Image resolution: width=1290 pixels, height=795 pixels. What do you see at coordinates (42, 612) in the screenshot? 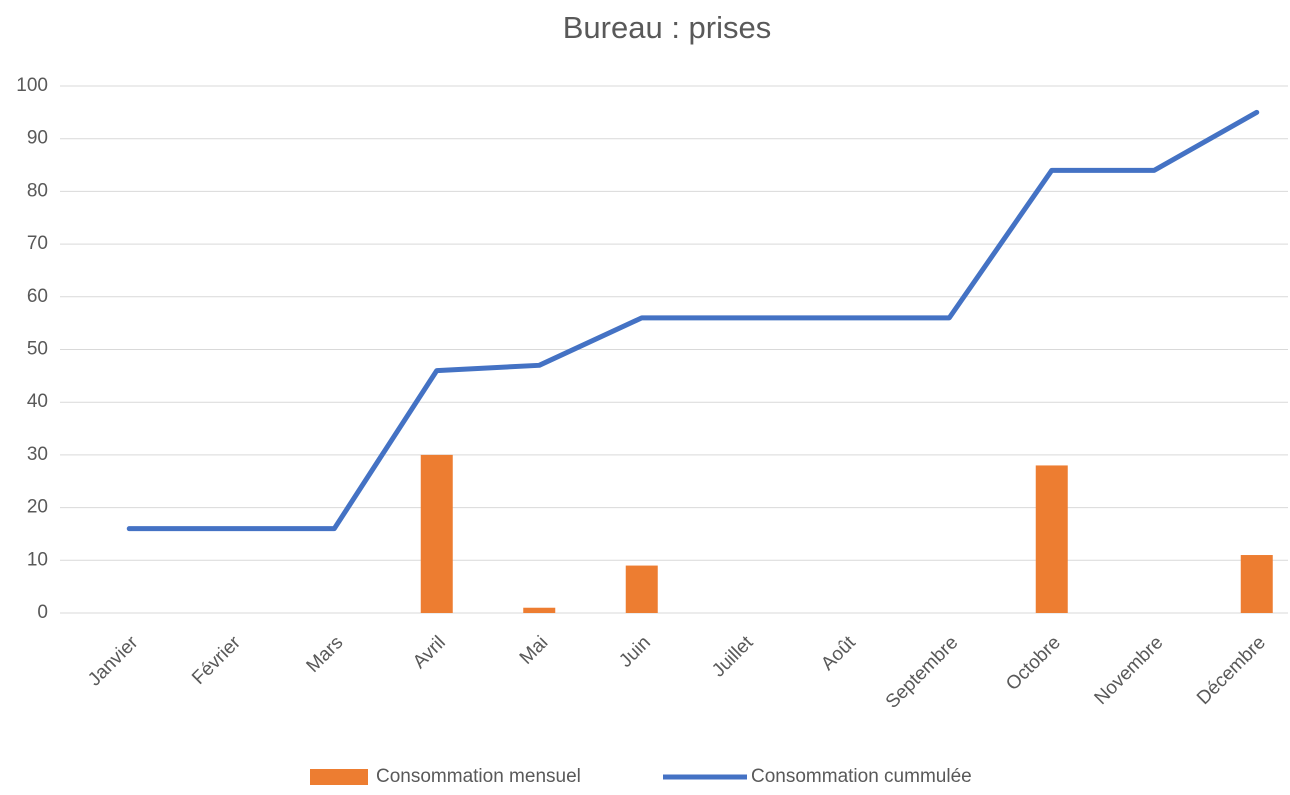
I see `y-tick-label: 0` at bounding box center [42, 612].